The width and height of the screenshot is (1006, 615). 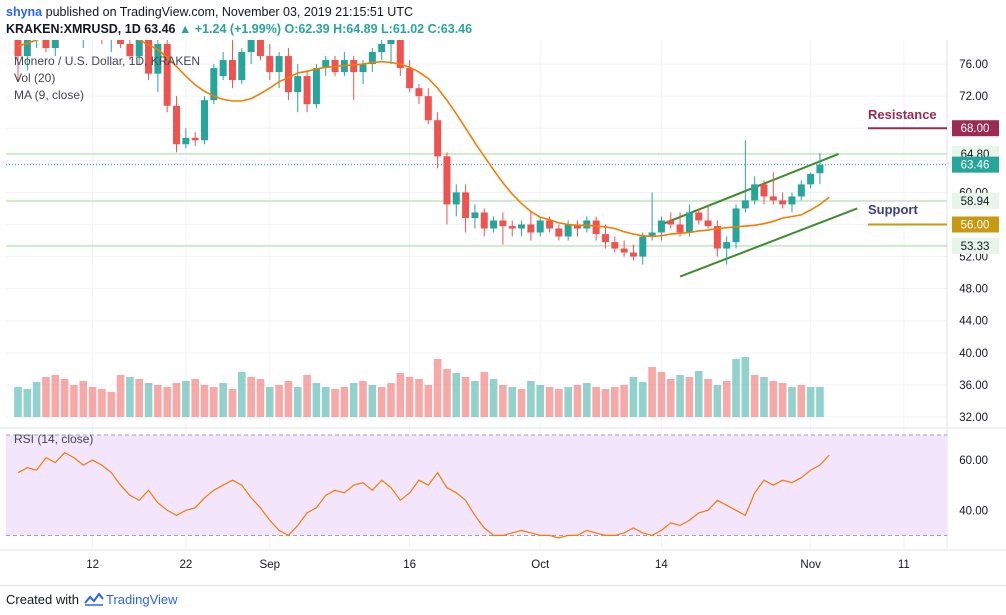 I want to click on price-tick-label: 32.00, so click(x=973, y=418).